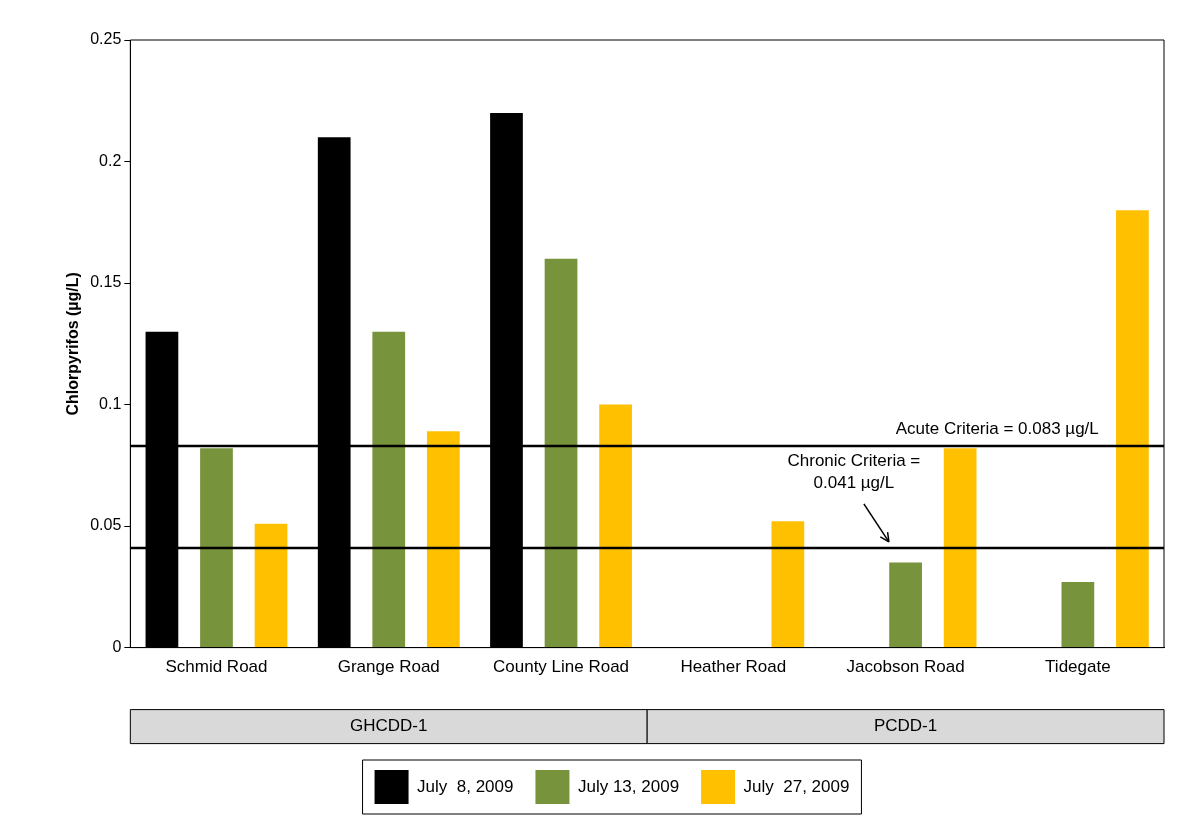 The image size is (1204, 834). Describe the element at coordinates (117, 647) in the screenshot. I see `y-tick-label: 0` at that location.